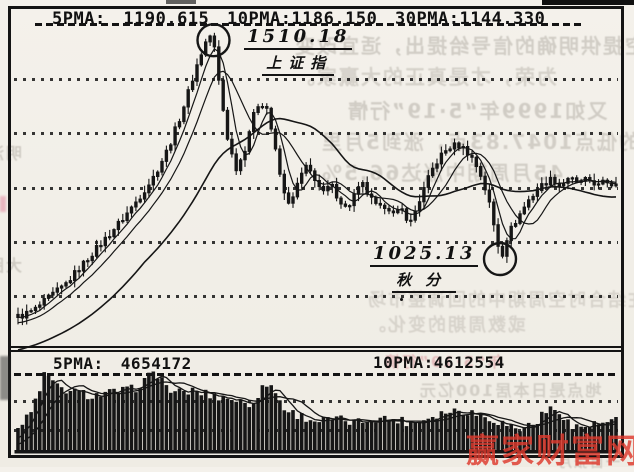  Describe the element at coordinates (181, 2) in the screenshot. I see `scan-artifact-top-mark` at that location.